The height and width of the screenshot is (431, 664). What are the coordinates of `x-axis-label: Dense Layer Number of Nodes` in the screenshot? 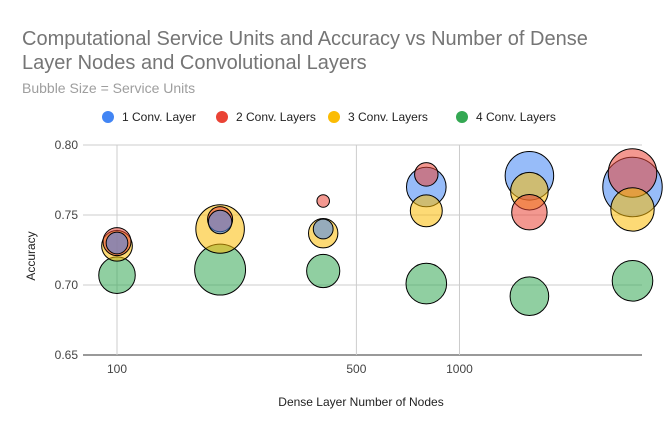 It's located at (360, 402).